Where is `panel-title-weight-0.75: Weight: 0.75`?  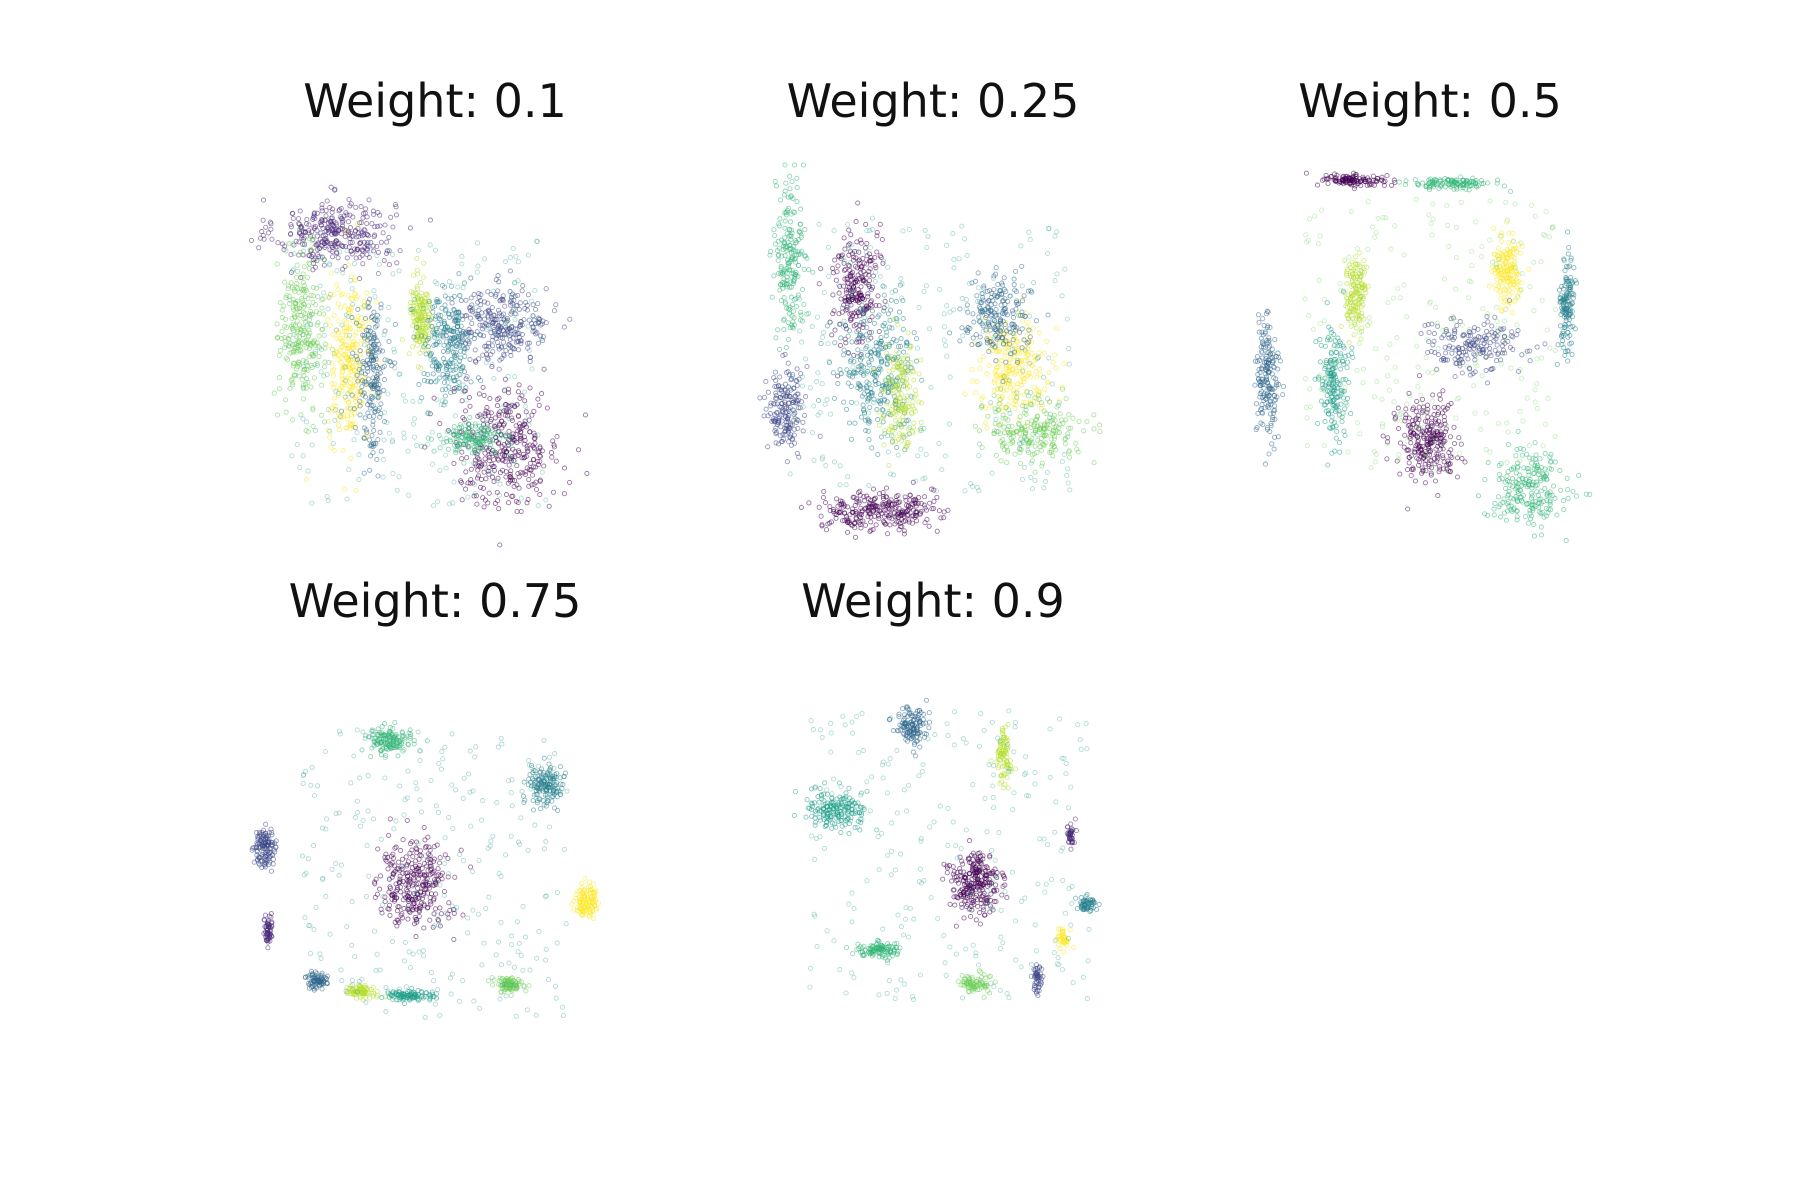 panel-title-weight-0.75: Weight: 0.75 is located at coordinates (435, 601).